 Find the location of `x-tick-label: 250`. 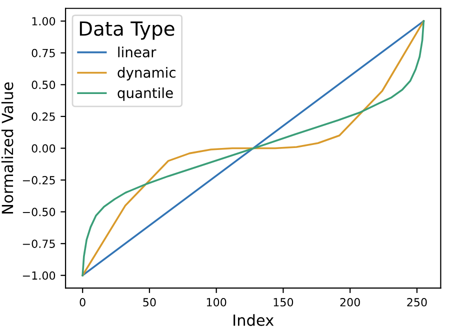

x-tick-label: 250 is located at coordinates (417, 302).